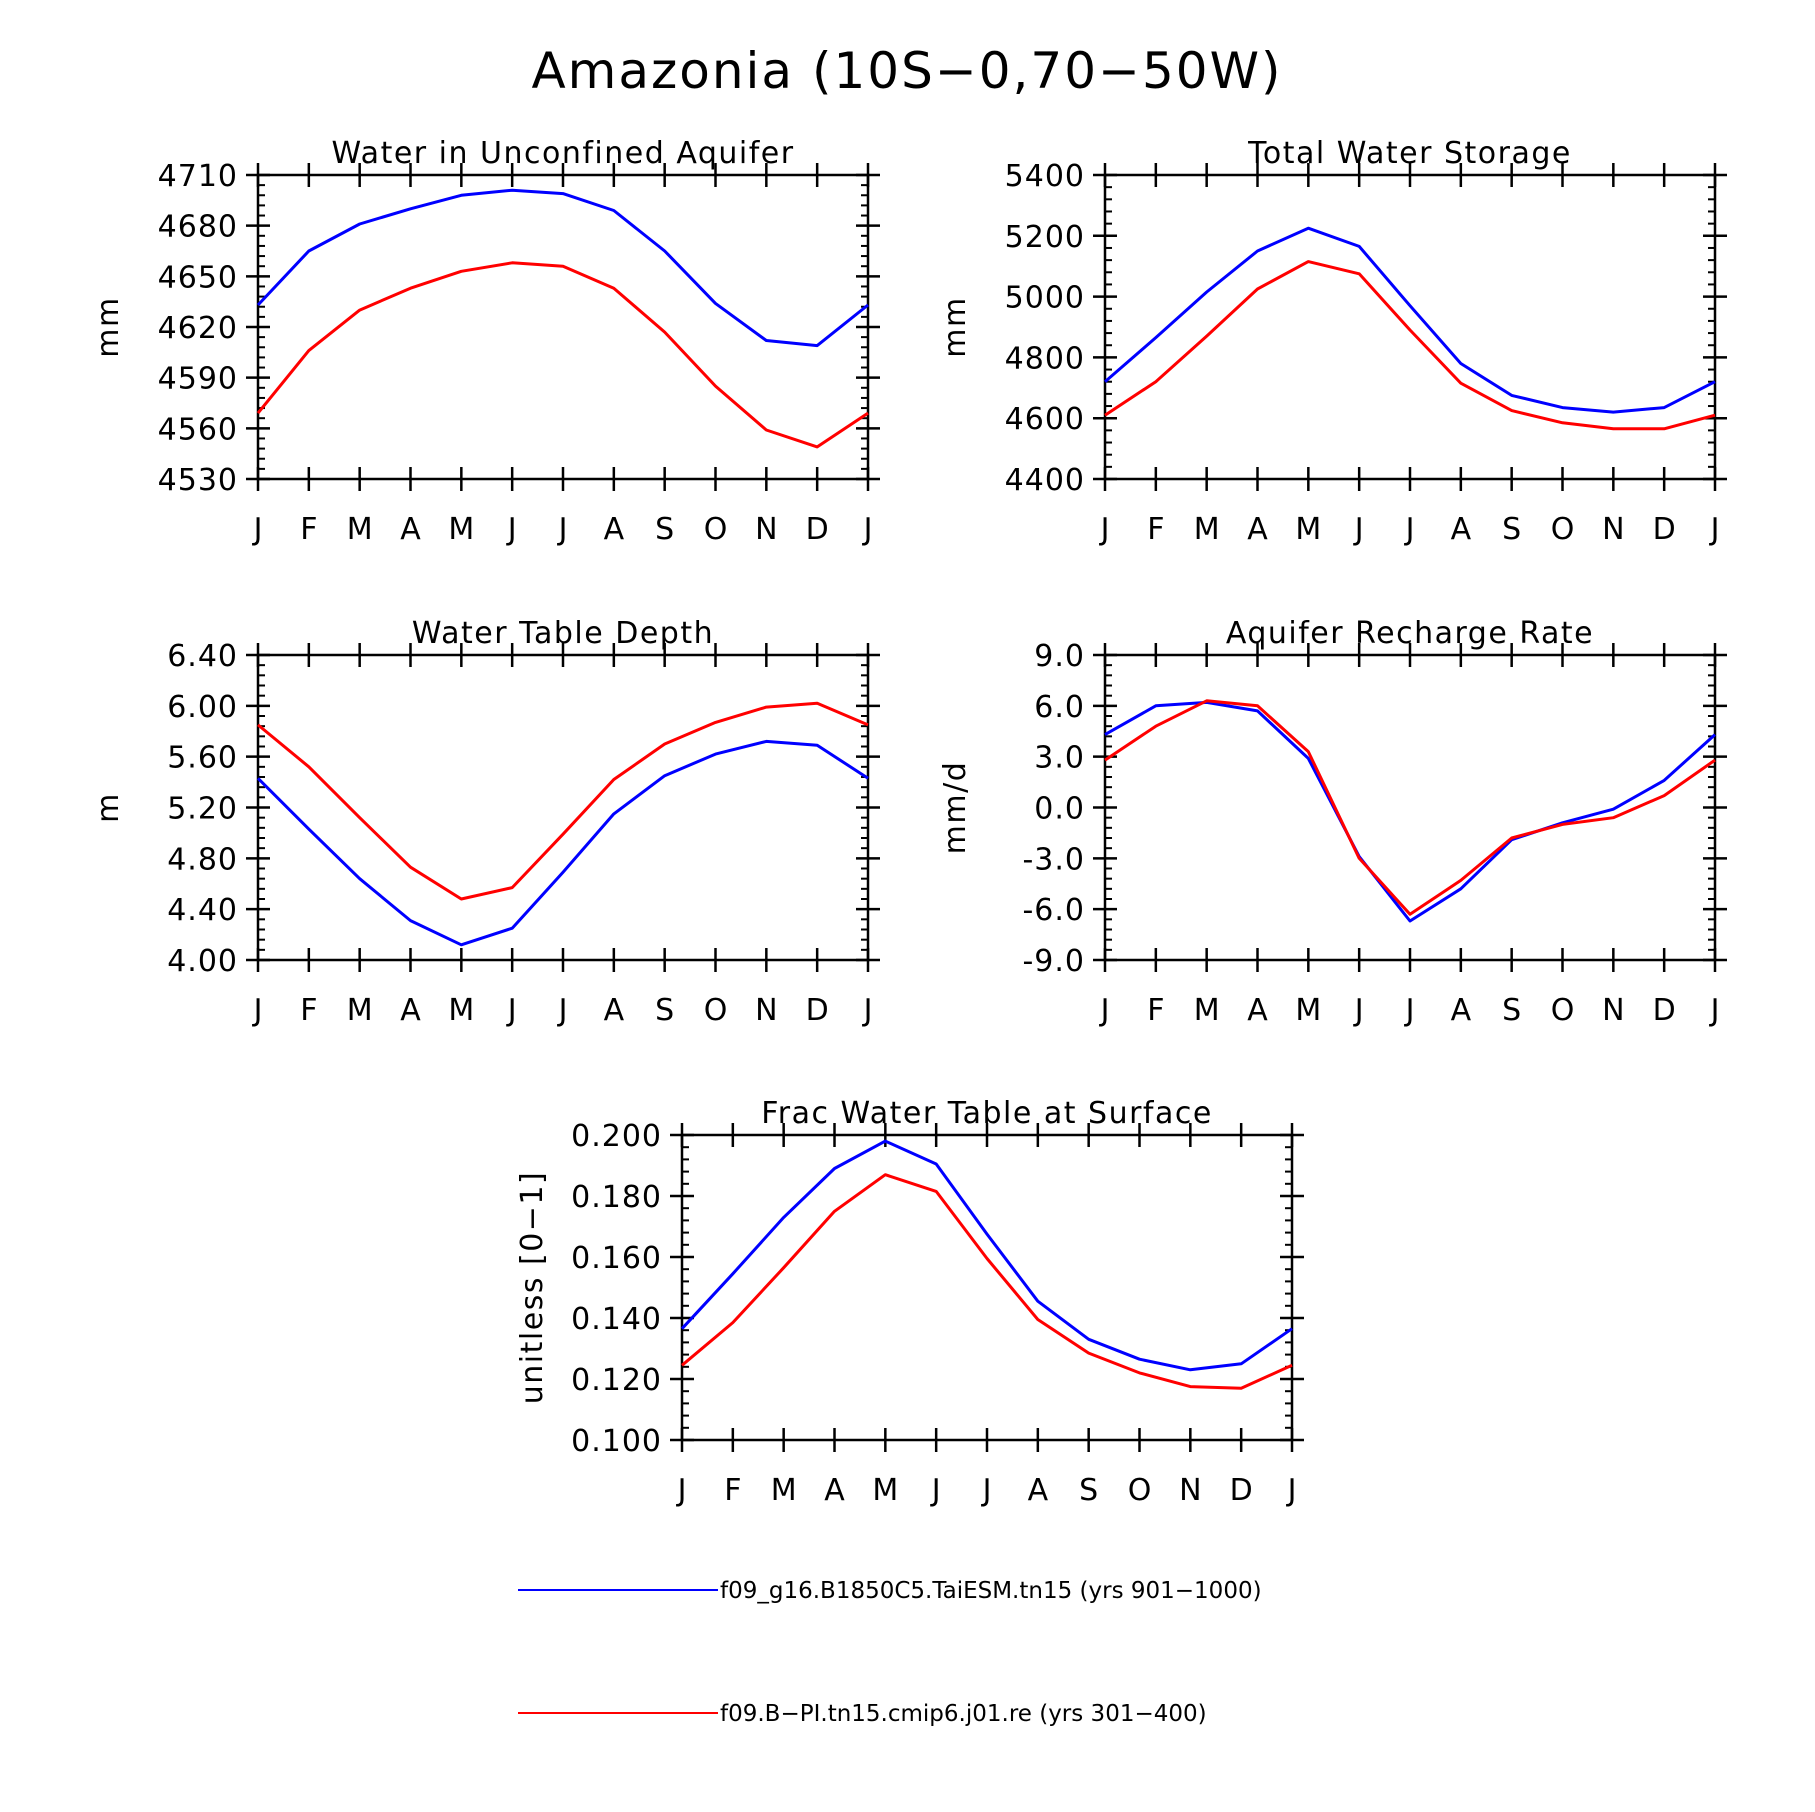 This screenshot has width=1815, height=1812. Describe the element at coordinates (202, 758) in the screenshot. I see `y-tick-label: 5.60` at that location.